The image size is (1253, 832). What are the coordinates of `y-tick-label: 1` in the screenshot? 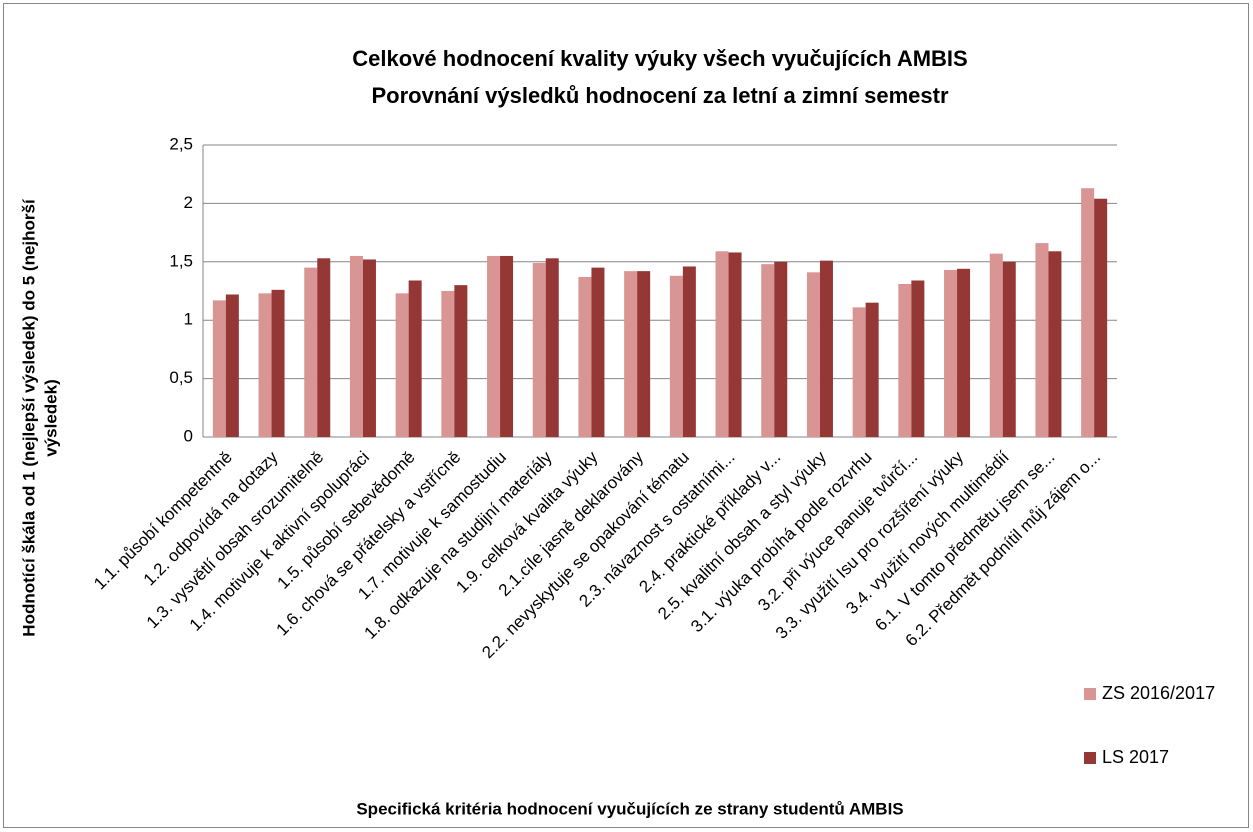 It's located at (188, 319).